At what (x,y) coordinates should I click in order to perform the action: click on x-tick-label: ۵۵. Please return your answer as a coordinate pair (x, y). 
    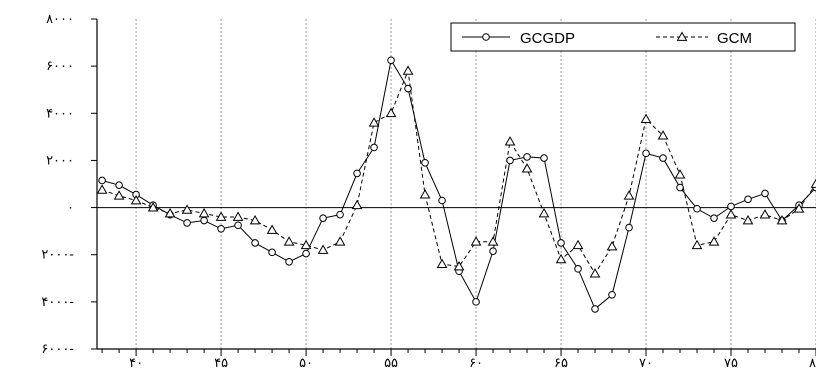
    Looking at the image, I should click on (391, 363).